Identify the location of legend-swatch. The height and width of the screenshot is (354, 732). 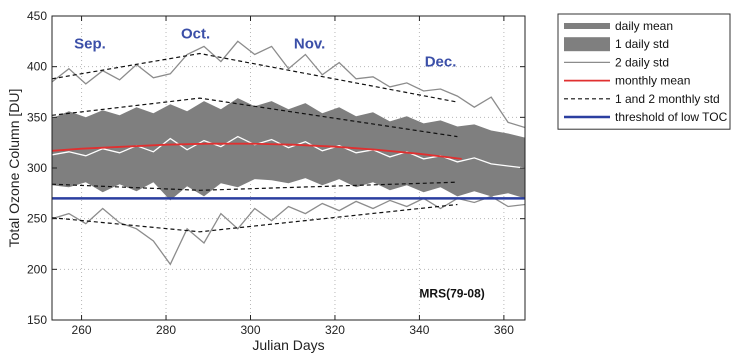
(587, 44).